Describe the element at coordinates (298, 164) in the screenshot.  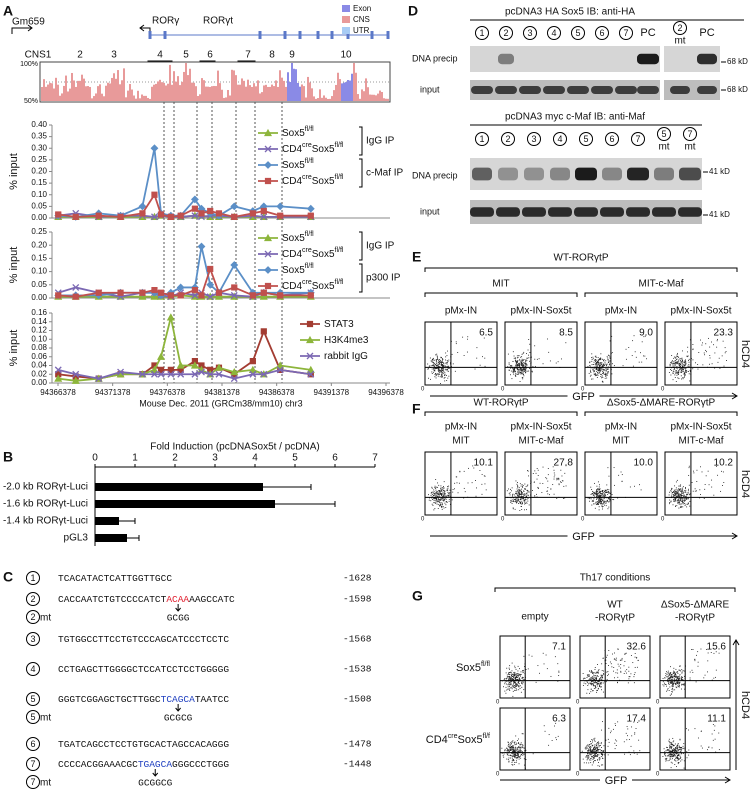
I see `legend-label: Sox5fl/fl` at that location.